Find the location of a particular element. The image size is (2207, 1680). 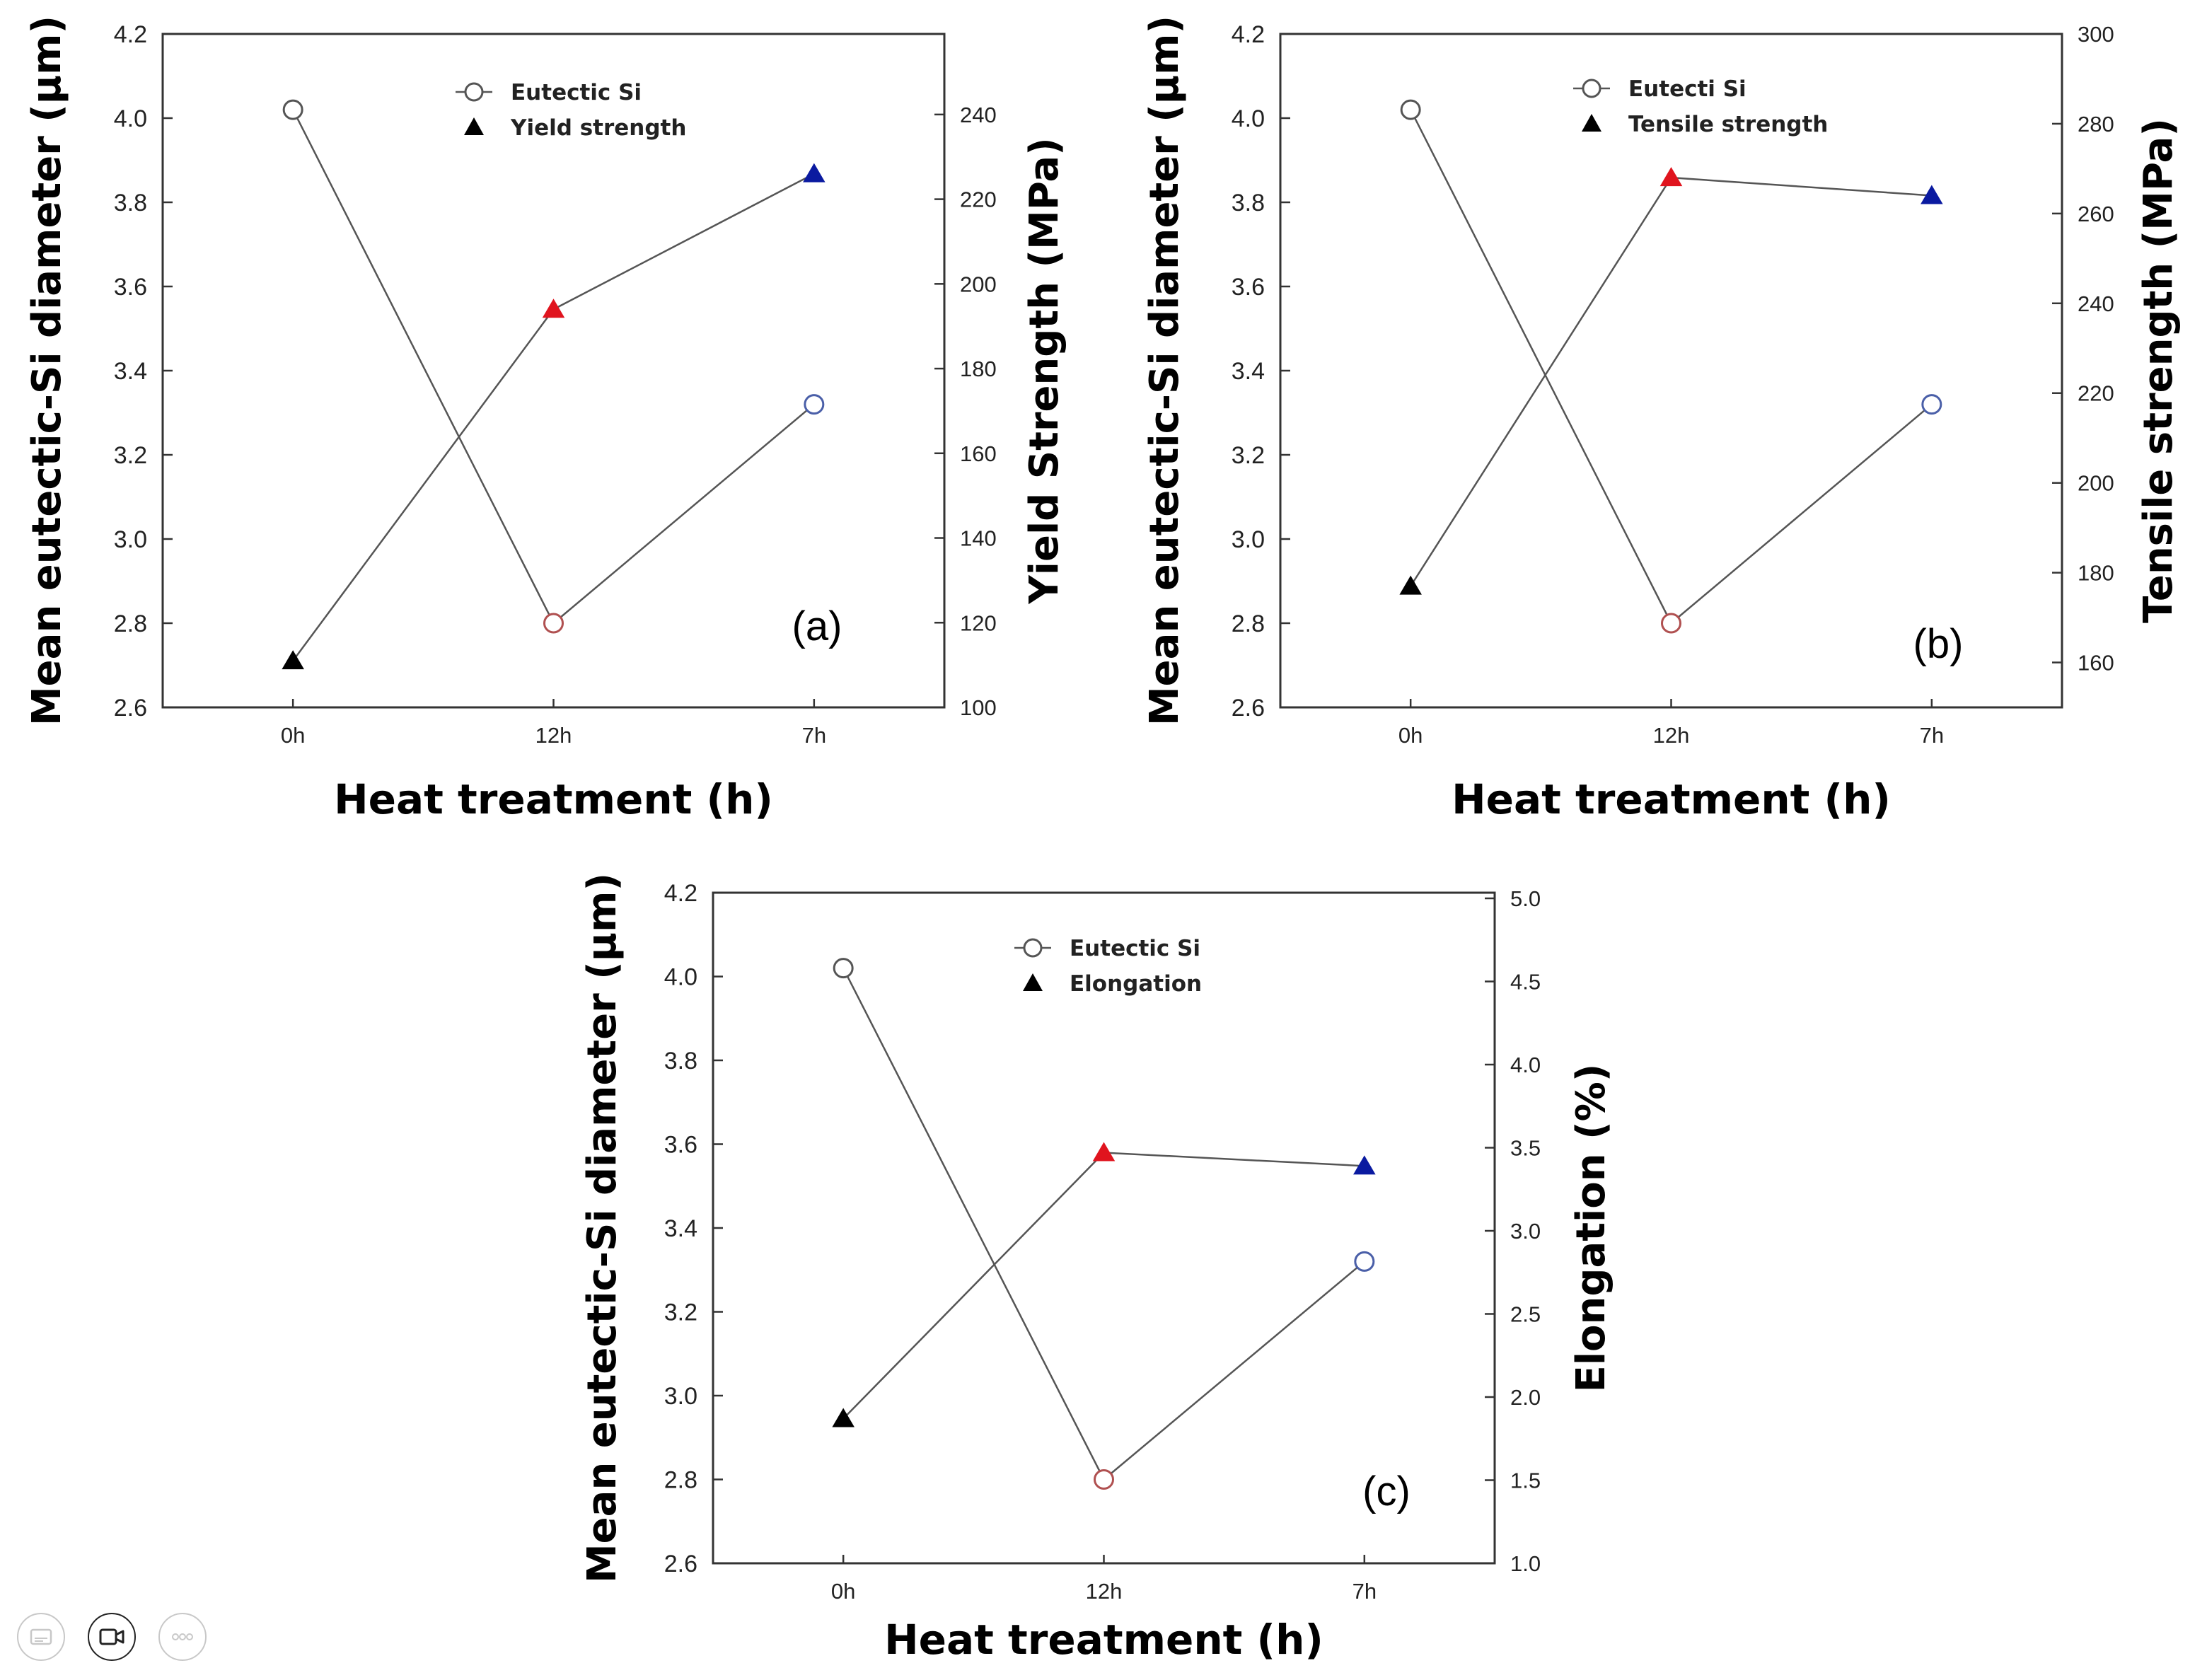

y2-tick-label: 180 is located at coordinates (979, 369).